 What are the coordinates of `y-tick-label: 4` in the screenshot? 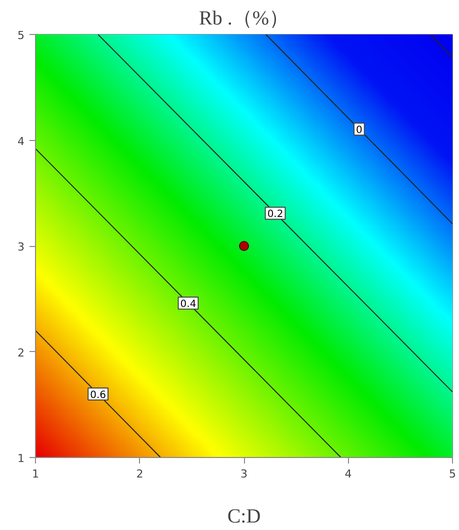 It's located at (21, 141).